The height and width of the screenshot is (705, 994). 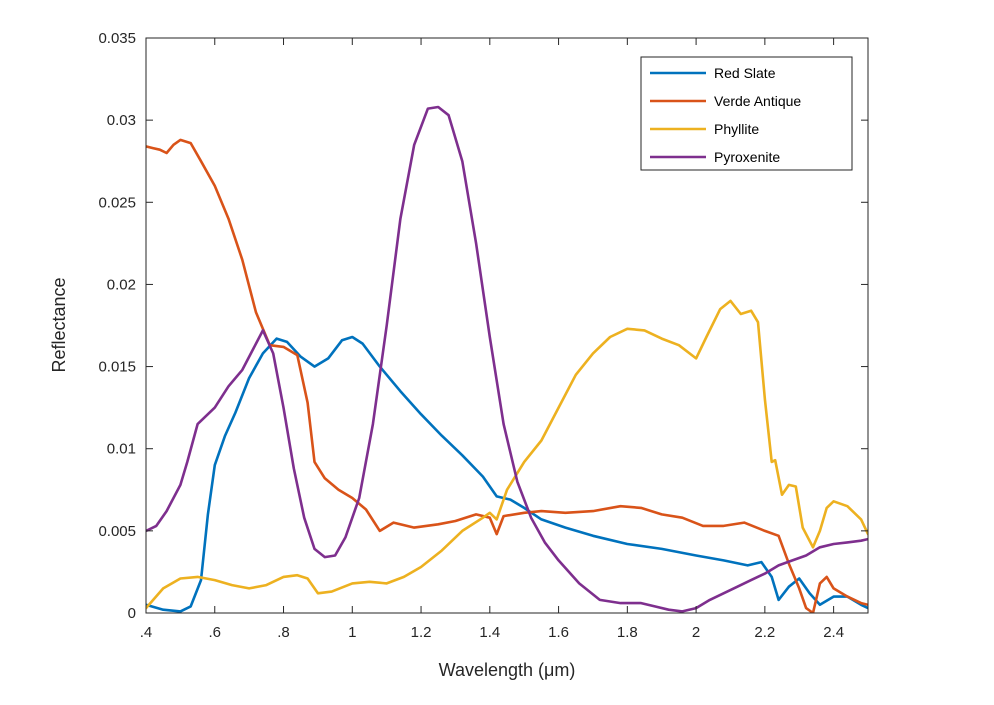 I want to click on y-tick-label: 0.035, so click(x=117, y=38).